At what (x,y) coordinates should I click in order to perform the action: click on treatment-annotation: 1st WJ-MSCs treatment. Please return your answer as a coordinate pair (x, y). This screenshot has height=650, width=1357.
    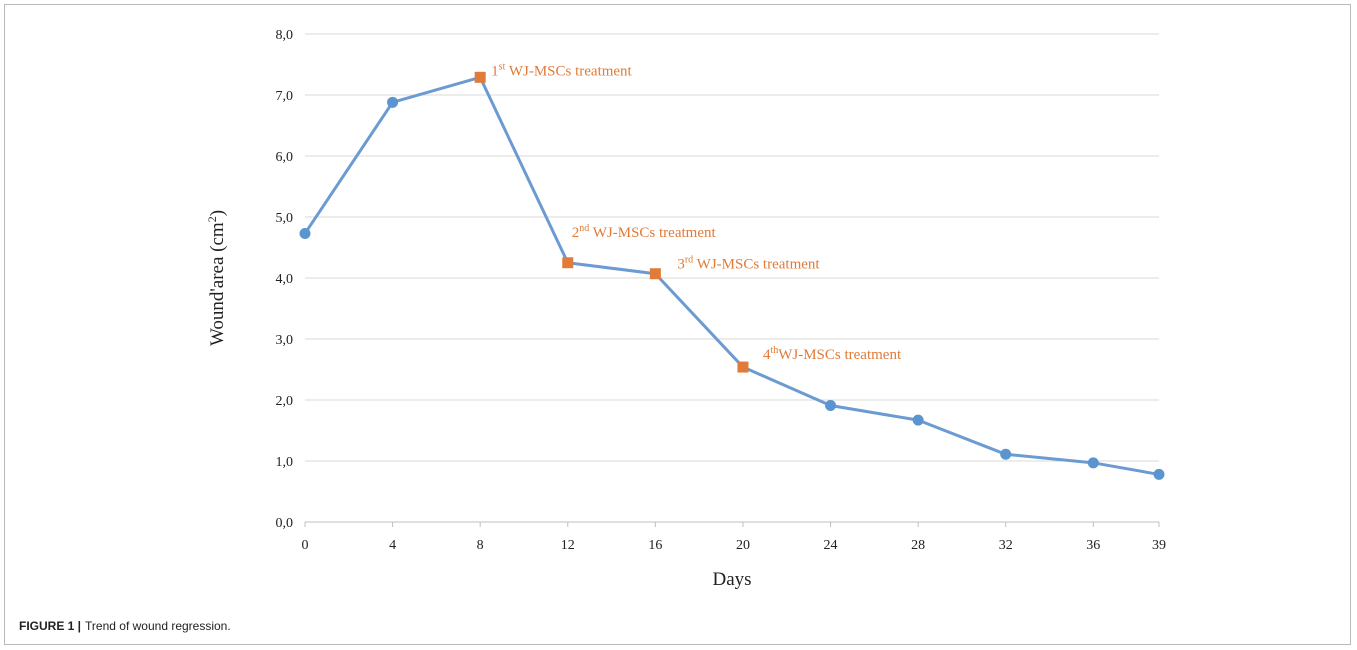
    Looking at the image, I should click on (561, 70).